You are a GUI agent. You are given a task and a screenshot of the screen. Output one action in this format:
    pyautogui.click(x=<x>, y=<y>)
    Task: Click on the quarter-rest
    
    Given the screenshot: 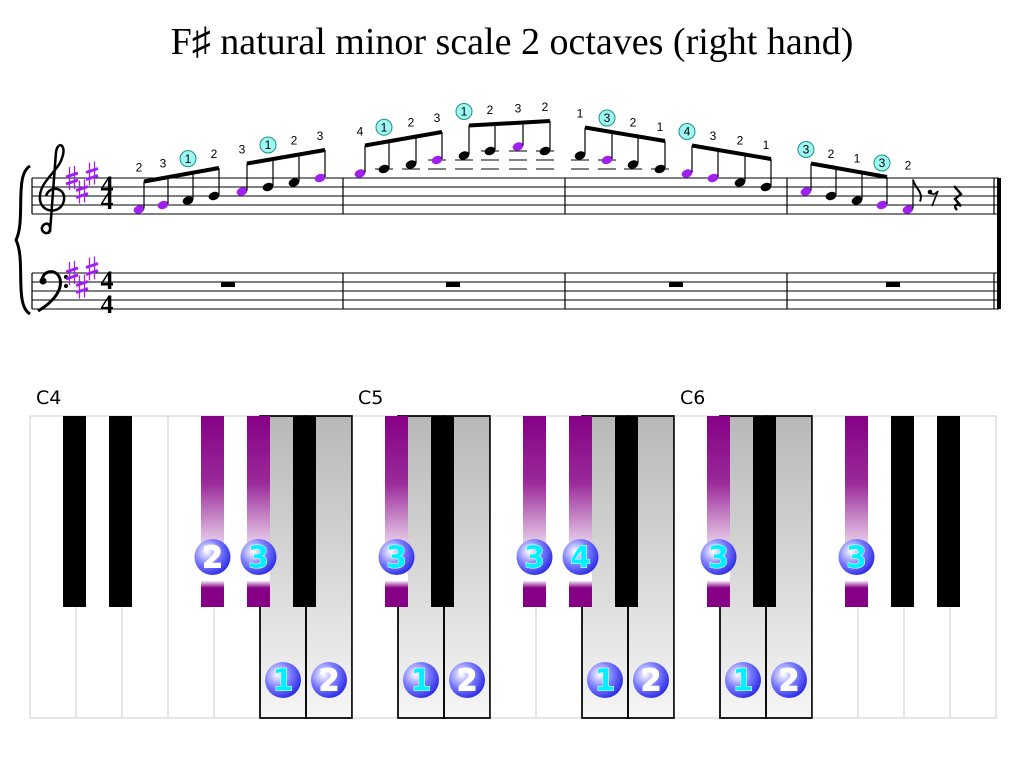 What is the action you would take?
    pyautogui.click(x=958, y=198)
    